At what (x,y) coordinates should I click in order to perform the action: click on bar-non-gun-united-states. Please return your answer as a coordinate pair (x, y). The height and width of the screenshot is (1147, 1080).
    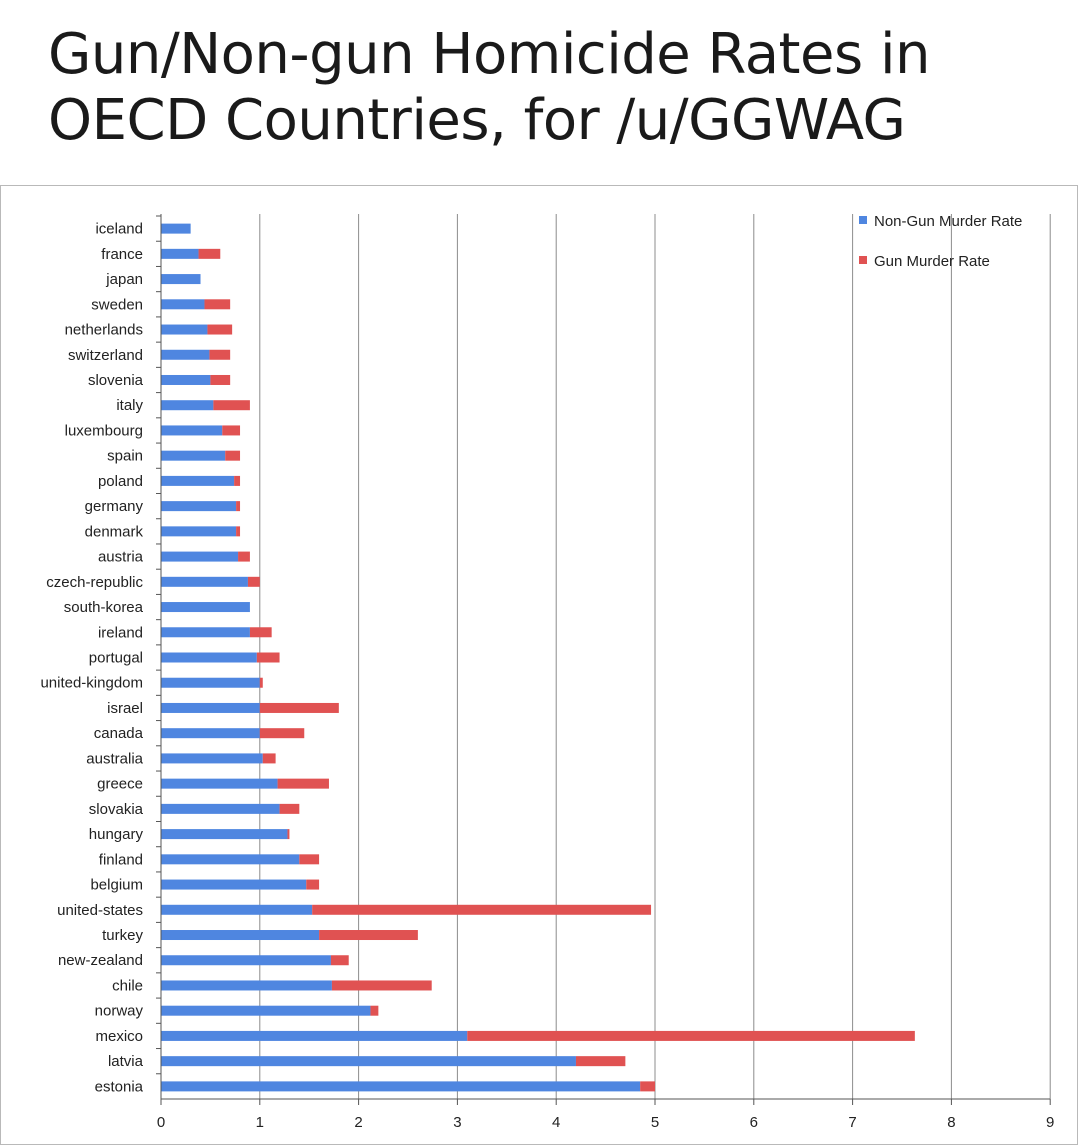
    Looking at the image, I should click on (237, 909).